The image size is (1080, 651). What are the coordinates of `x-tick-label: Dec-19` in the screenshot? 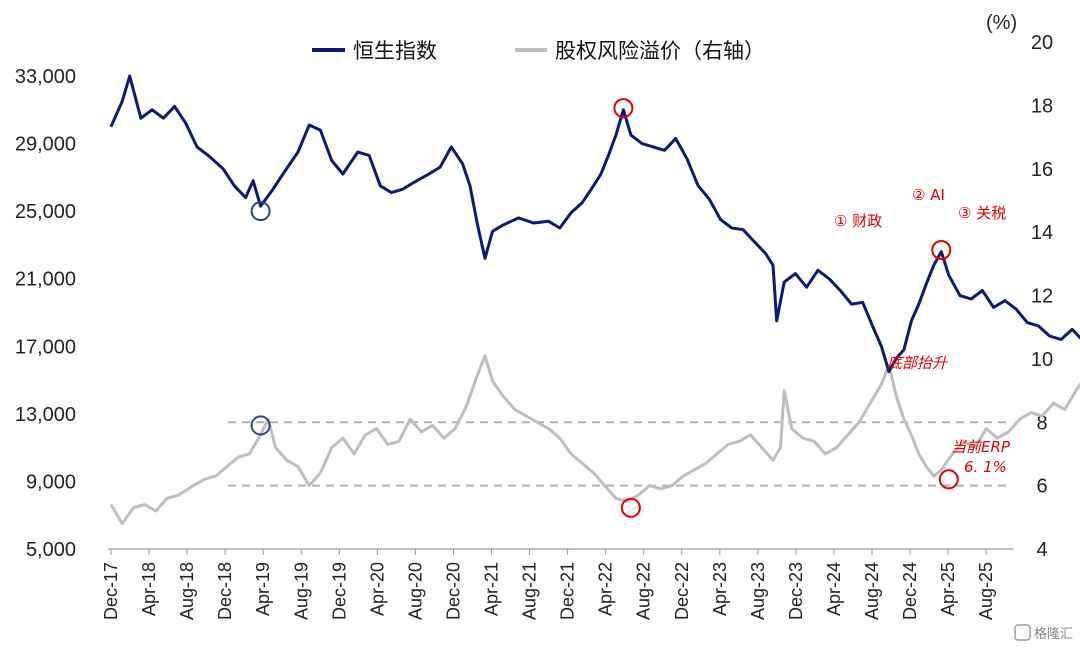 It's located at (339, 591).